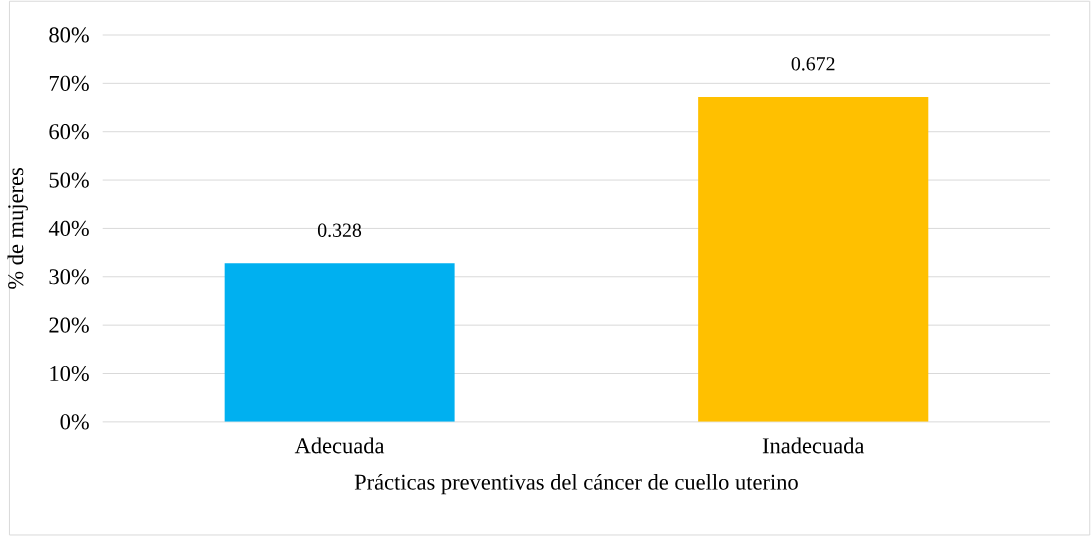  I want to click on x-axis-title: Prácticas preventivas del cáncer de cuello uterino, so click(576, 484).